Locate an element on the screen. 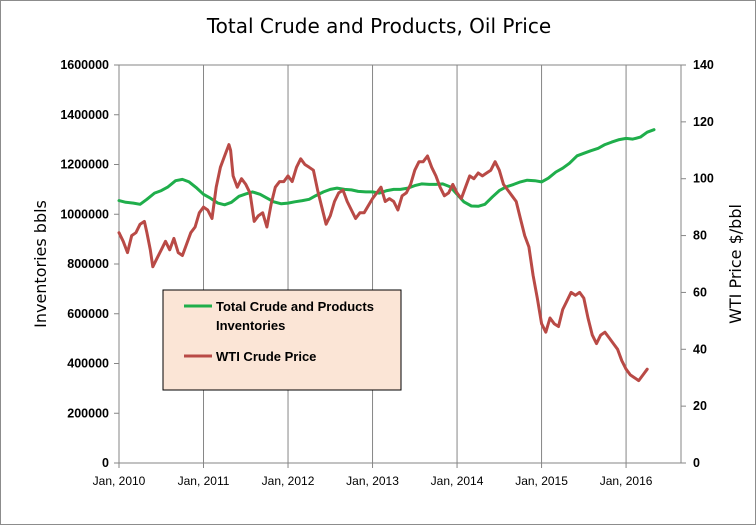 Image resolution: width=756 pixels, height=526 pixels. right-tick-label: 40 is located at coordinates (700, 349).